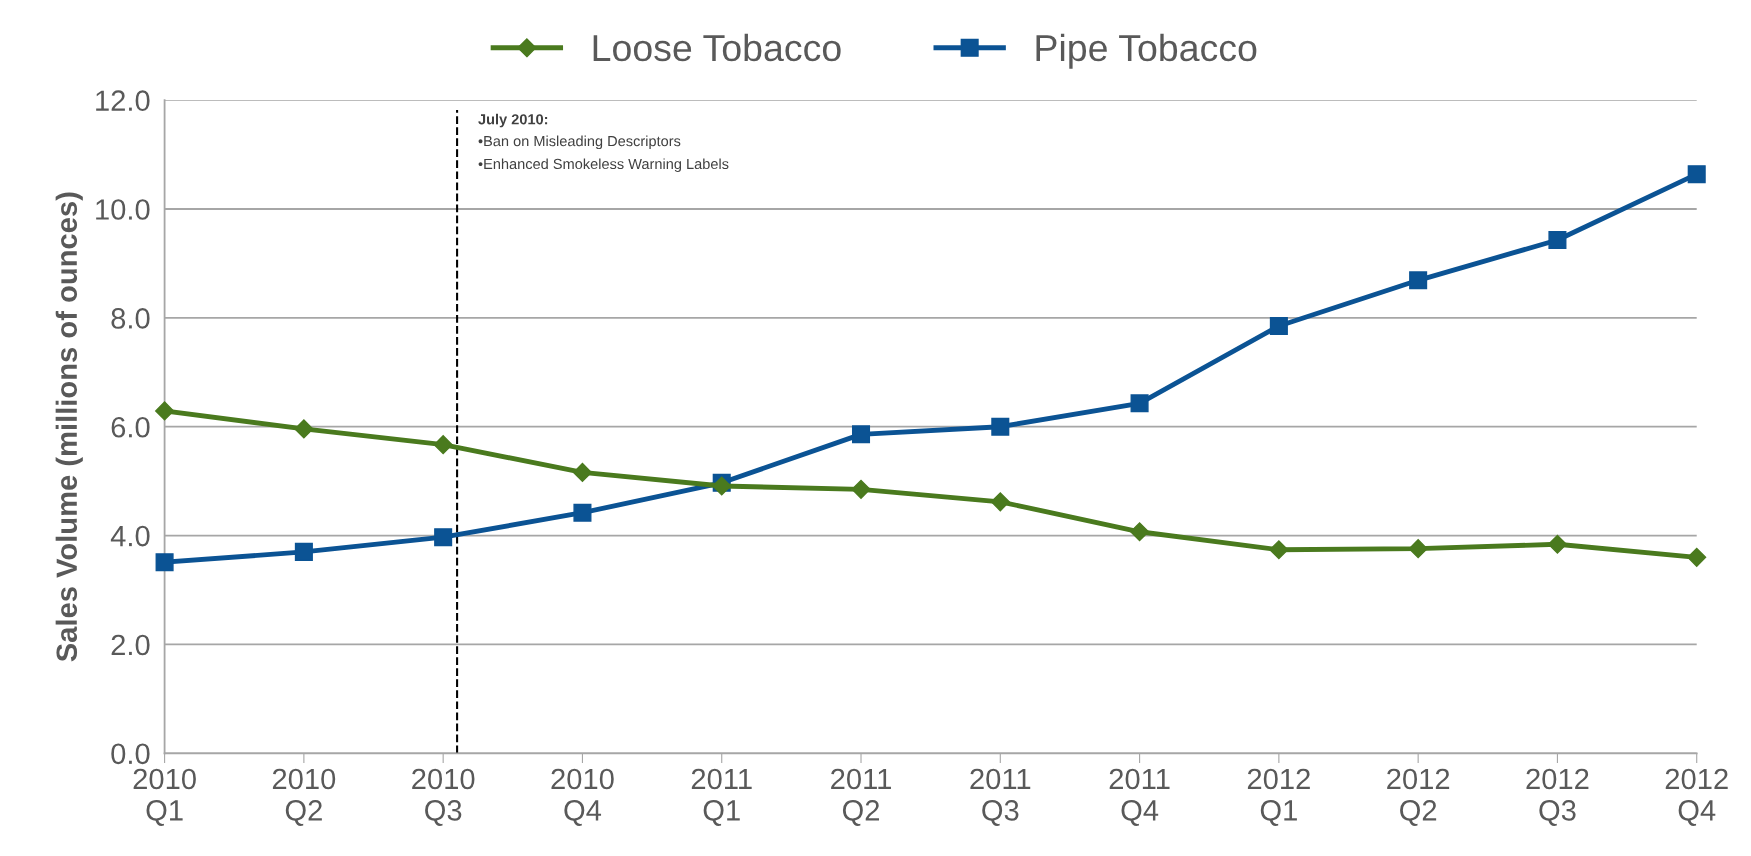 The height and width of the screenshot is (856, 1751). I want to click on x-tick-label: 2012 Q1, so click(1278, 797).